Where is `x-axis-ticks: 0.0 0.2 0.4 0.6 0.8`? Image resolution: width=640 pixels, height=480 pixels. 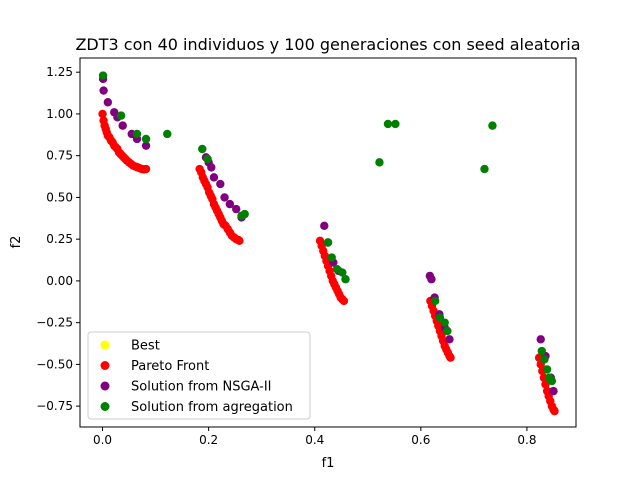
x-axis-ticks: 0.0 0.2 0.4 0.6 0.8 is located at coordinates (314, 437).